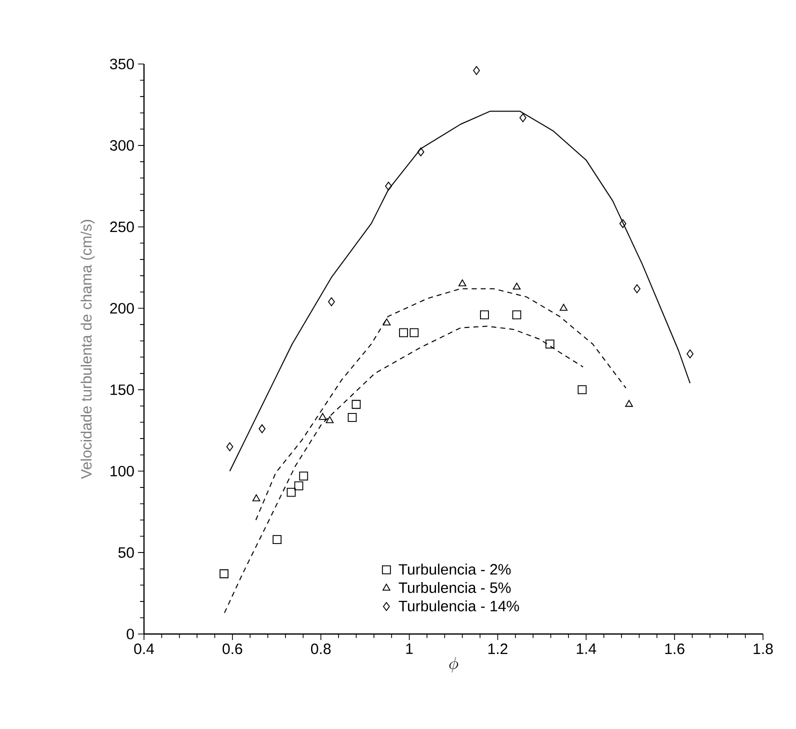 The image size is (796, 729). Describe the element at coordinates (130, 634) in the screenshot. I see `y-tick-label: 0` at that location.